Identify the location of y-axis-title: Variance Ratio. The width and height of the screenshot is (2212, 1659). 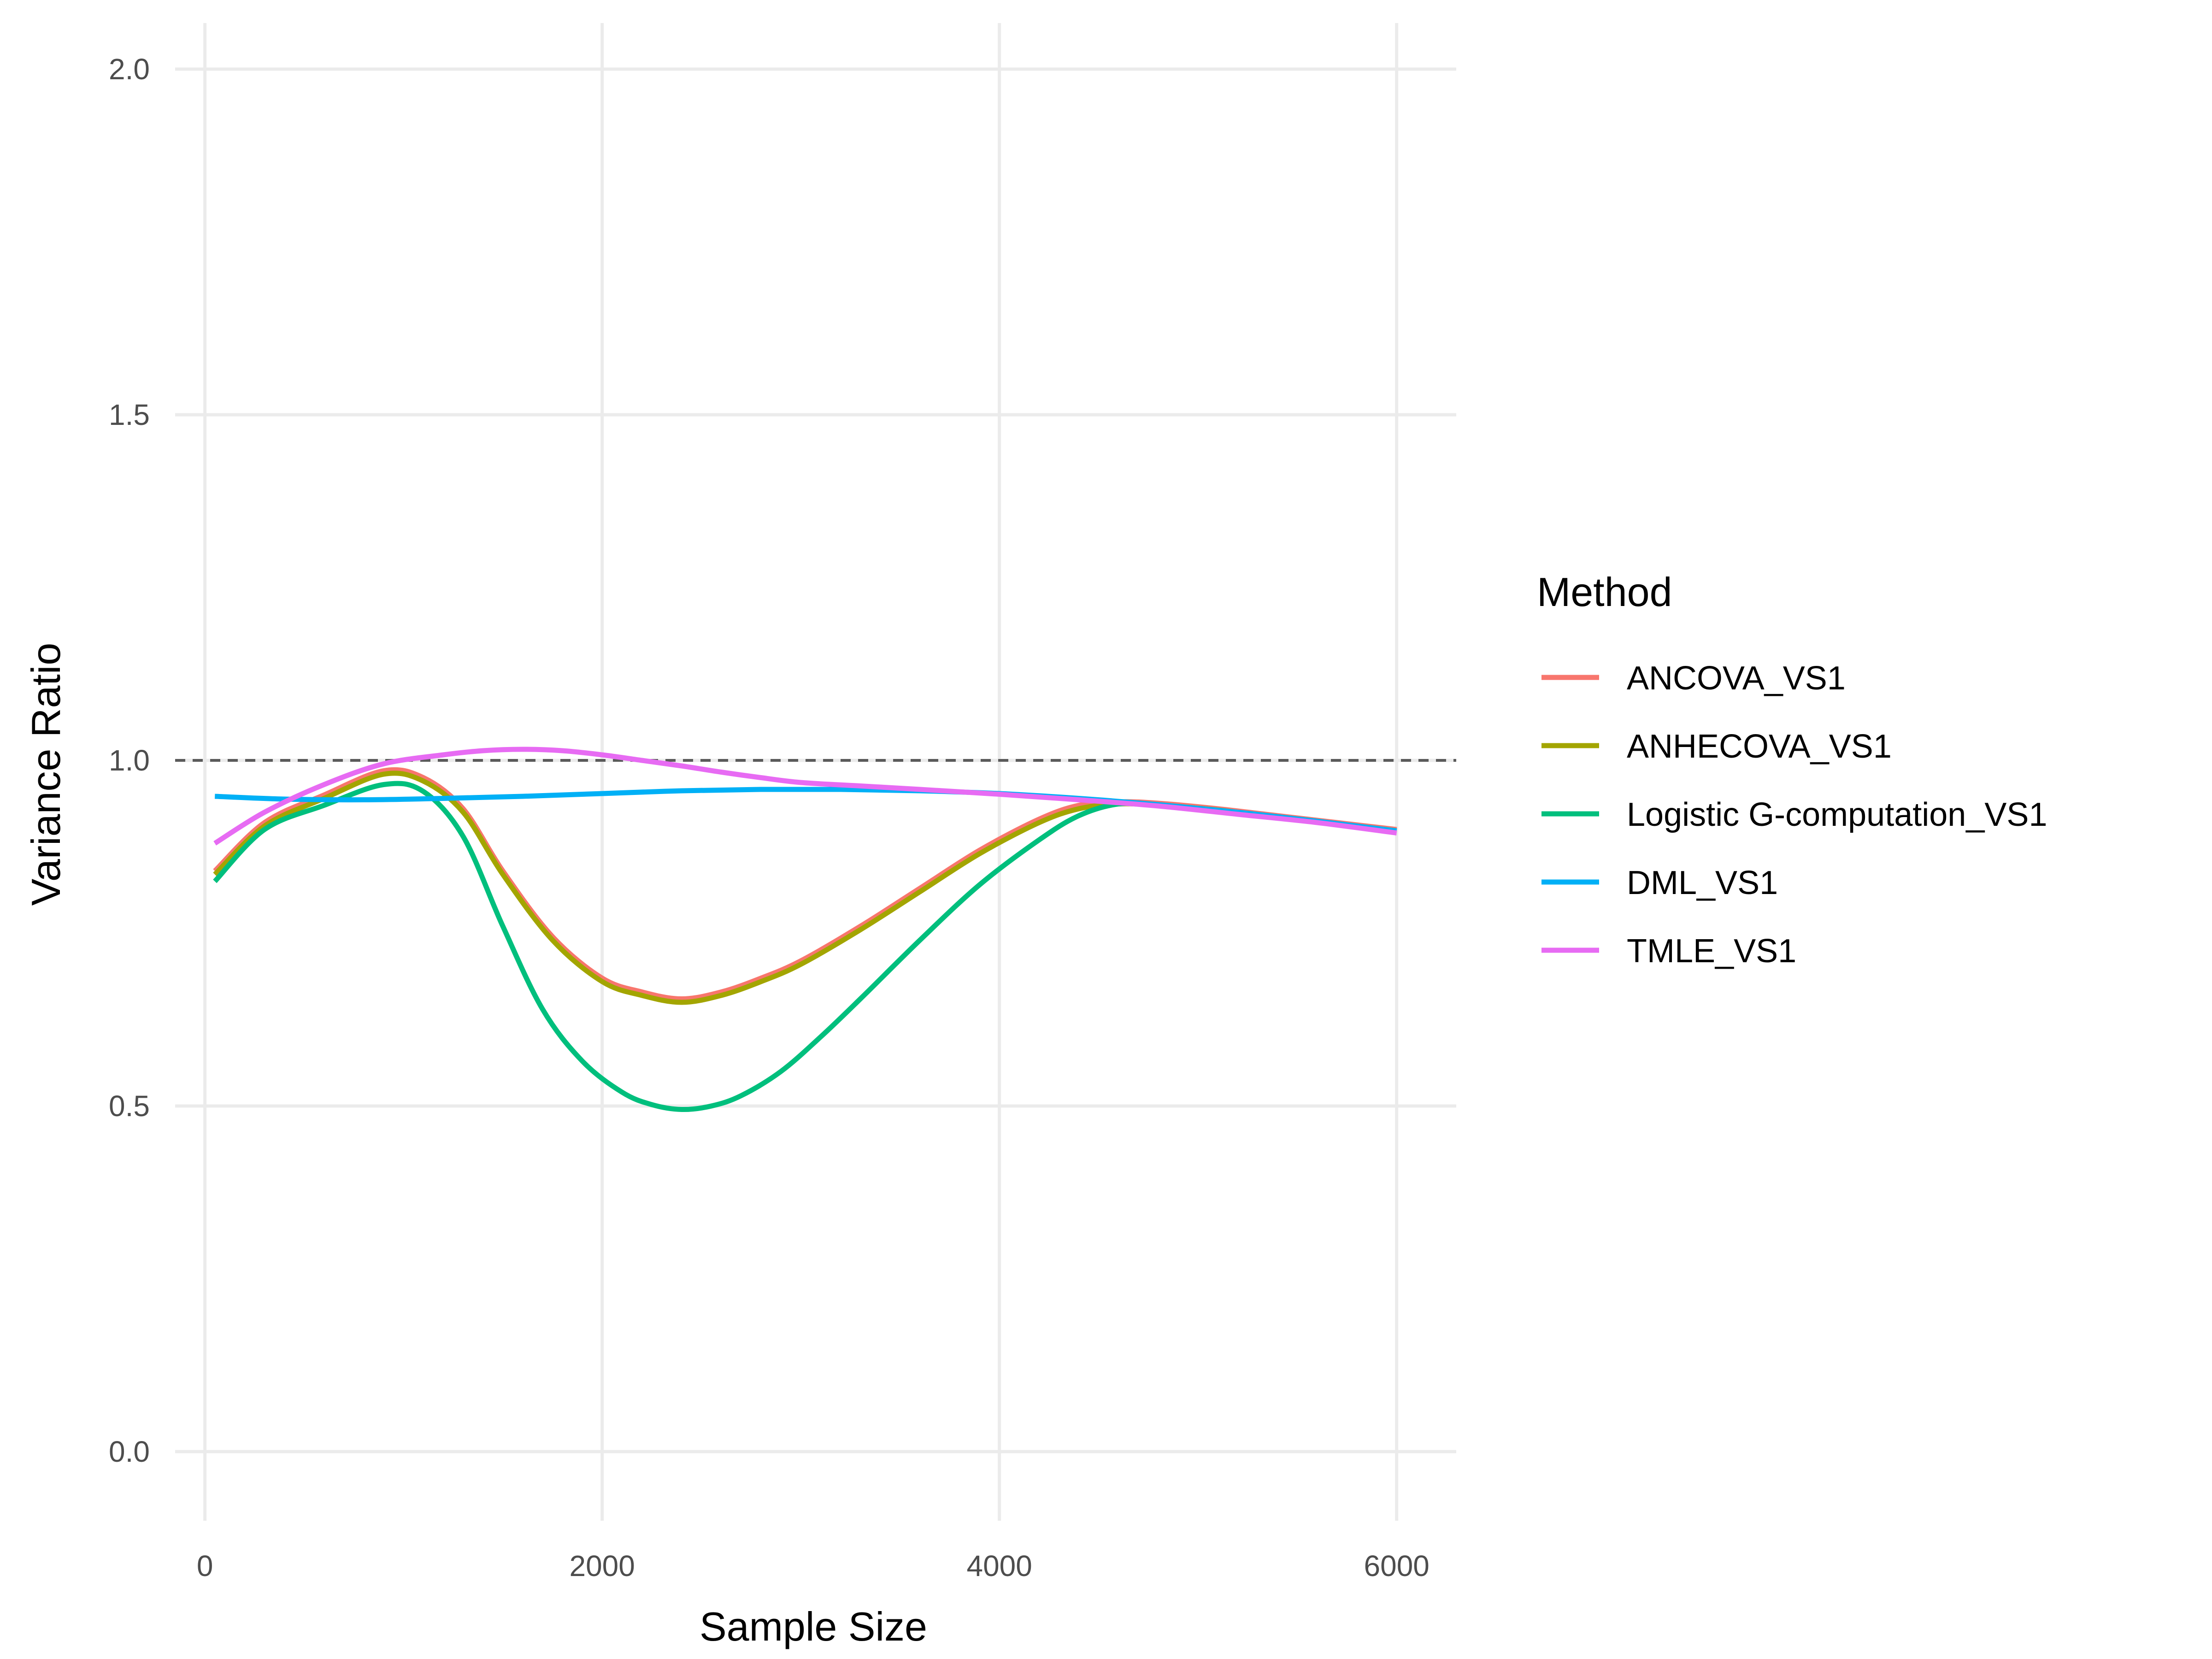
(46, 774).